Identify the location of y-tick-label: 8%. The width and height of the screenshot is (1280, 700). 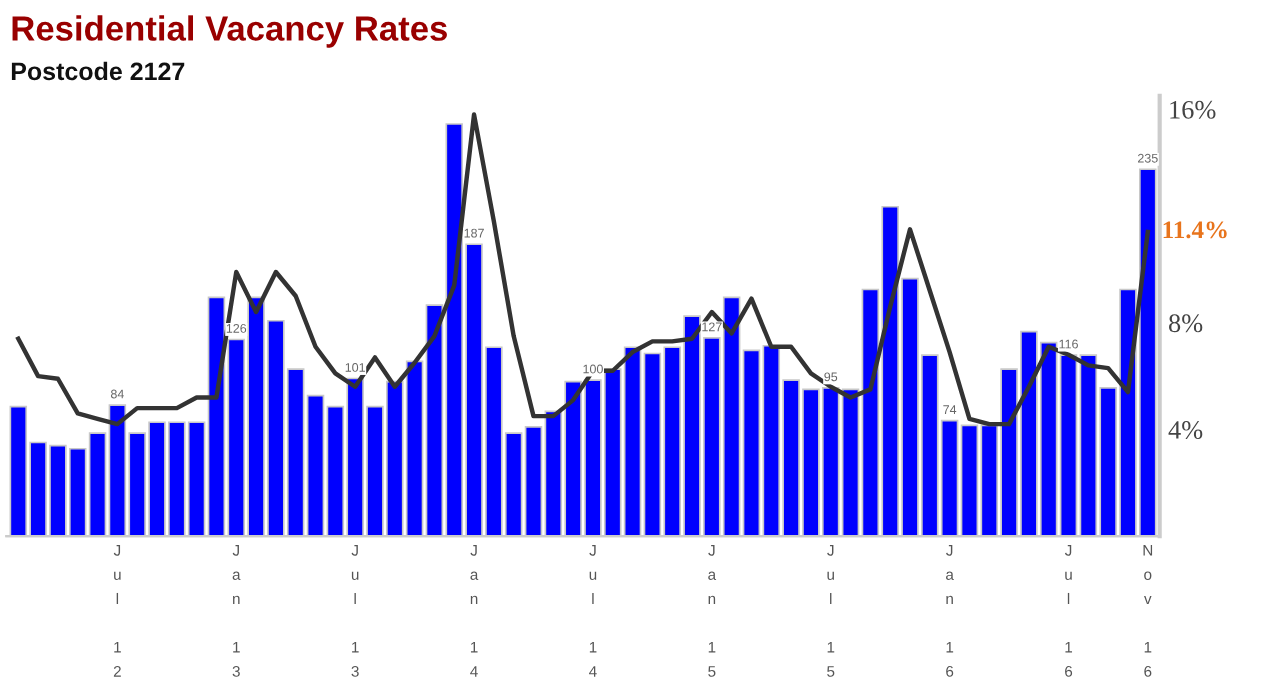
(1186, 323).